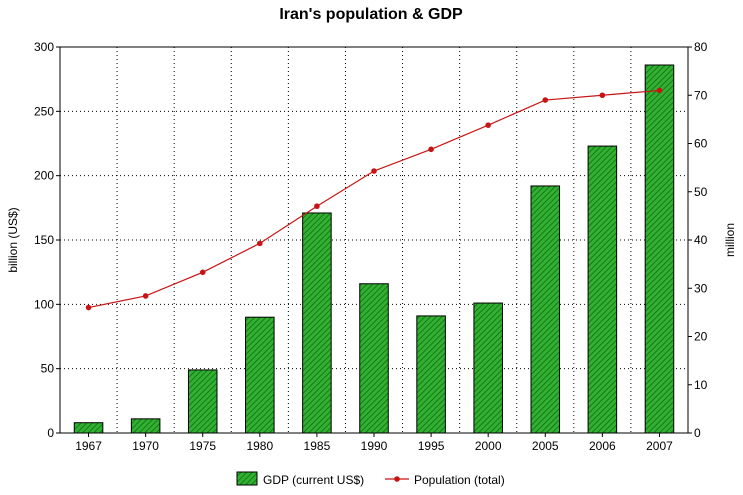 The width and height of the screenshot is (743, 495). I want to click on tick-label-x: 1990, so click(374, 446).